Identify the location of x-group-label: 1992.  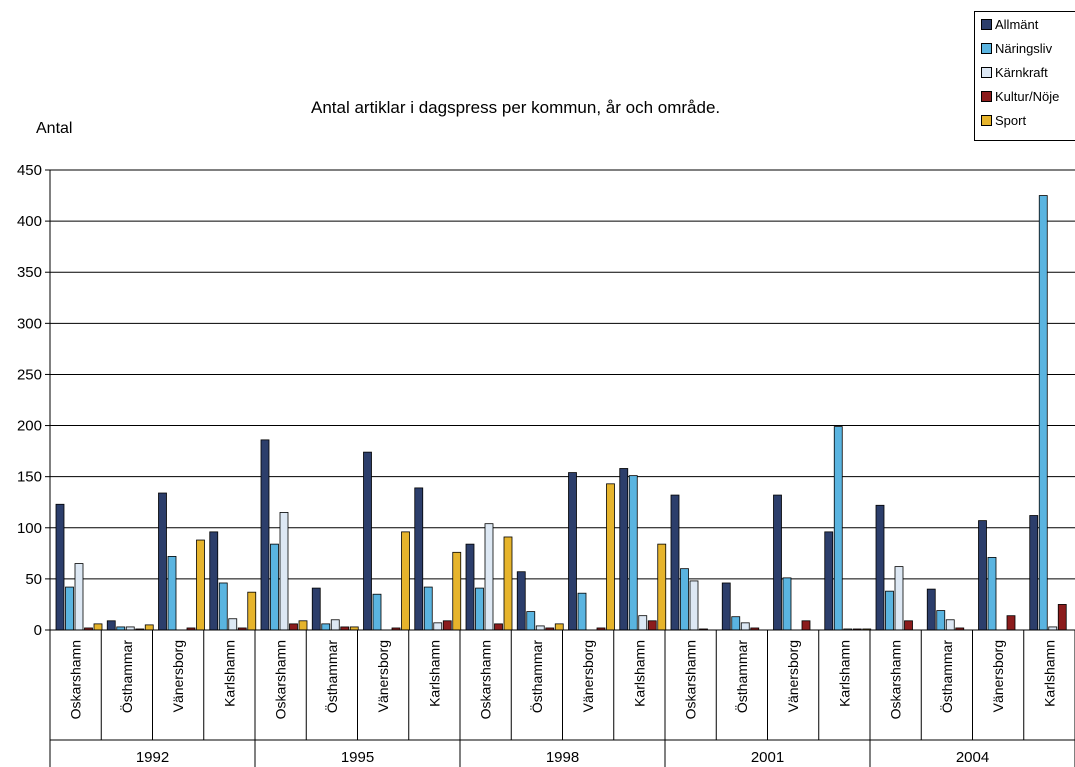
(152, 757).